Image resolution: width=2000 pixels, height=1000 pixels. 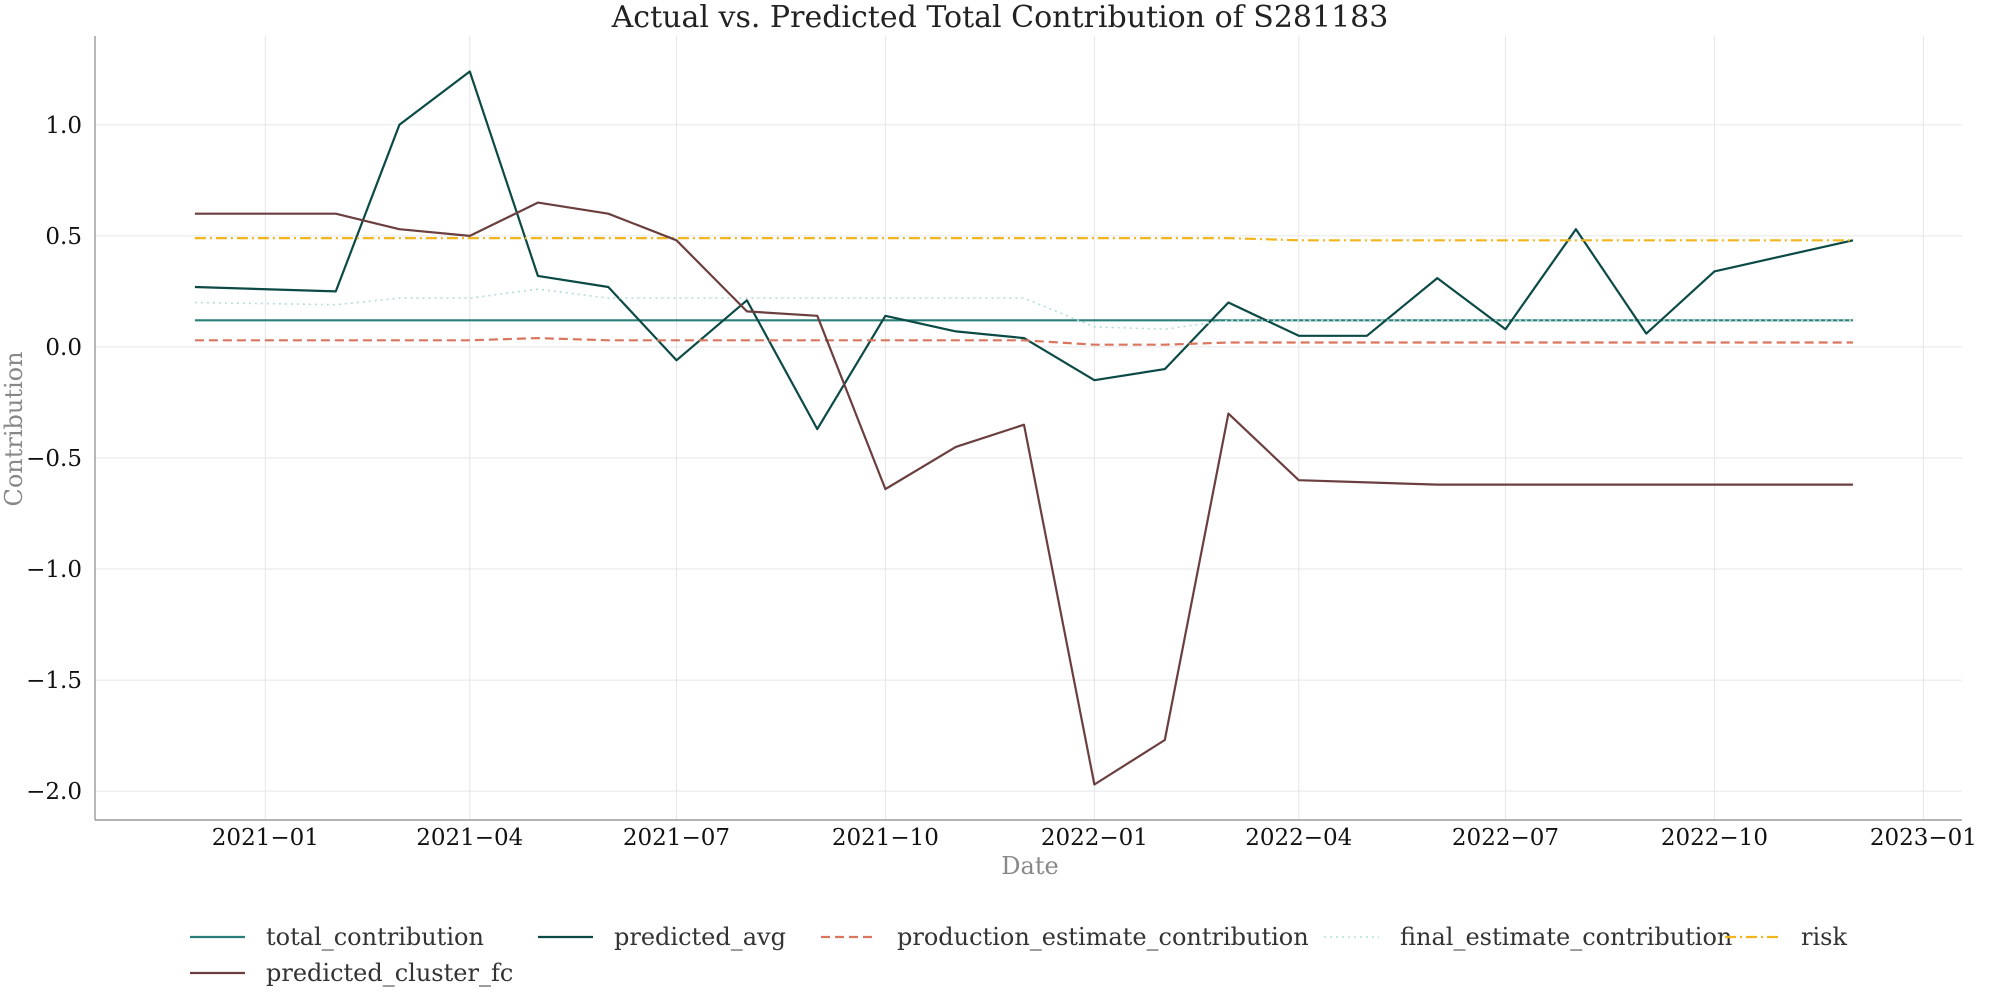 What do you see at coordinates (1566, 937) in the screenshot?
I see `legend-label-final-estimate-contribution: final_estimate_contribution` at bounding box center [1566, 937].